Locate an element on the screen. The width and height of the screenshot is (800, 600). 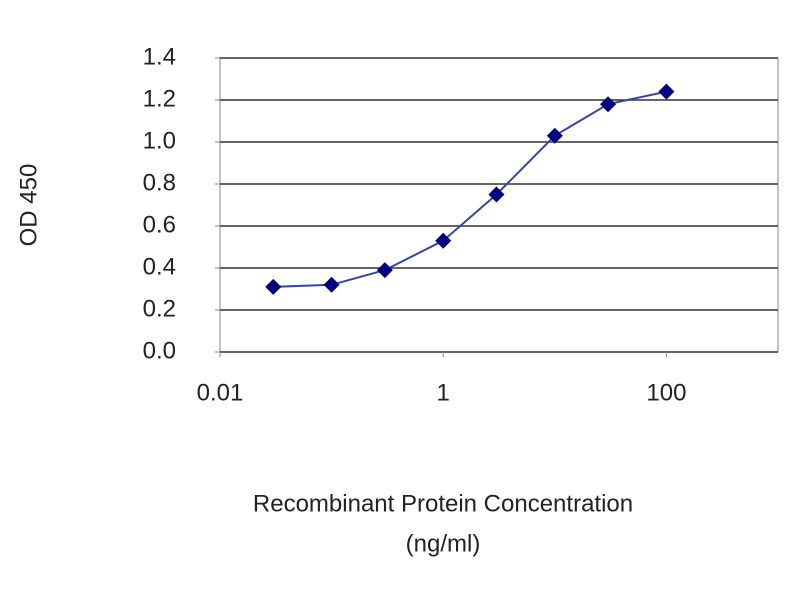
y-tick-label: 0.8 is located at coordinates (159, 182).